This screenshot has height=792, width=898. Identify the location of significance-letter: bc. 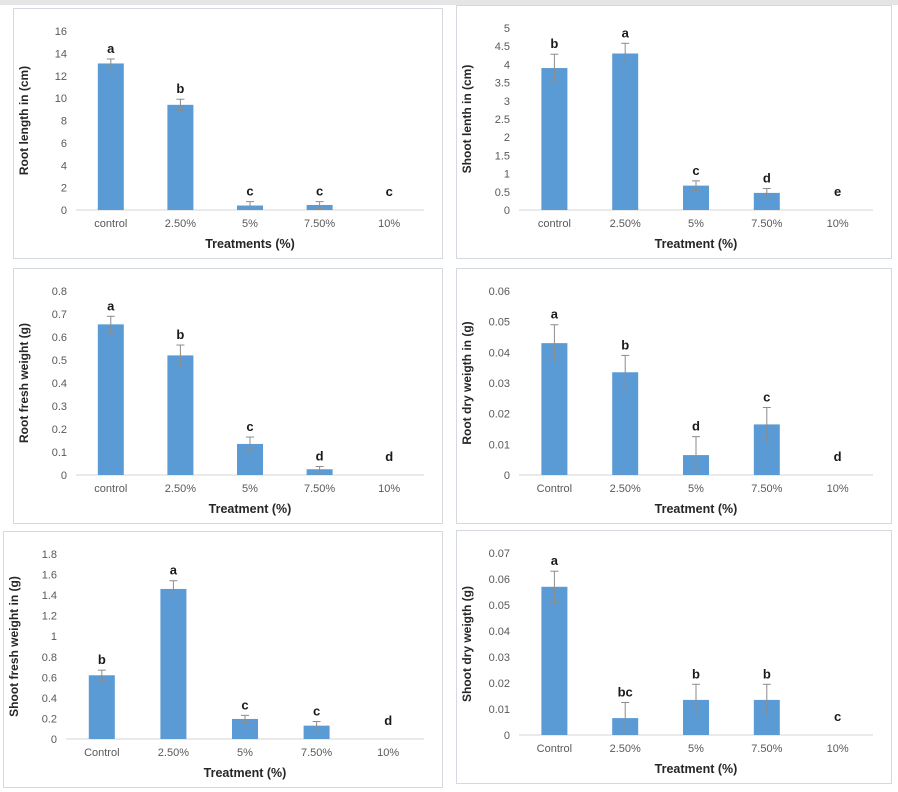
(625, 692).